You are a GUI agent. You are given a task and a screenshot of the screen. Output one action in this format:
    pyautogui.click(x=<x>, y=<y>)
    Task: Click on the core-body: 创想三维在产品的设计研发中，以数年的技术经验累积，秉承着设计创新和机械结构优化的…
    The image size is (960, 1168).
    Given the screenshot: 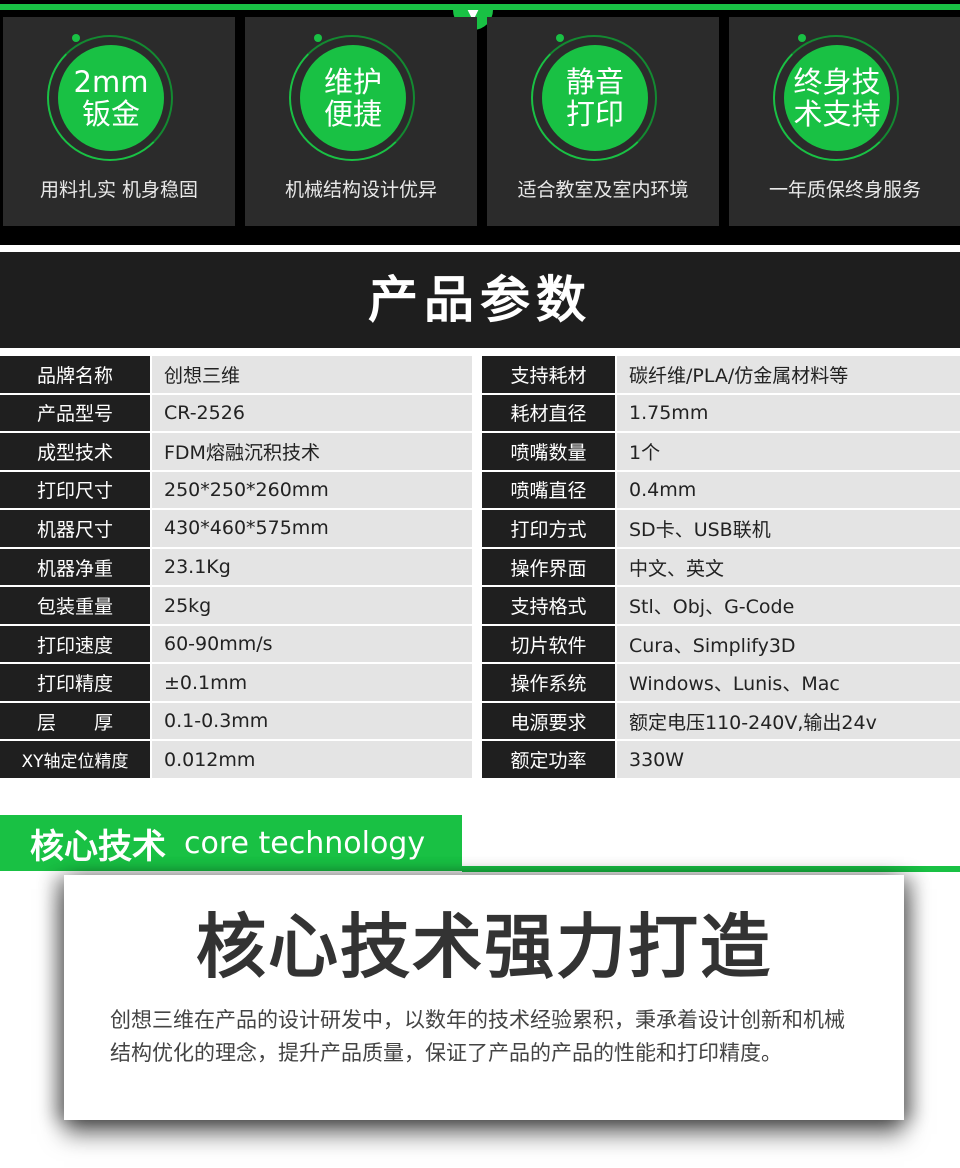 What is the action you would take?
    pyautogui.click(x=477, y=1036)
    